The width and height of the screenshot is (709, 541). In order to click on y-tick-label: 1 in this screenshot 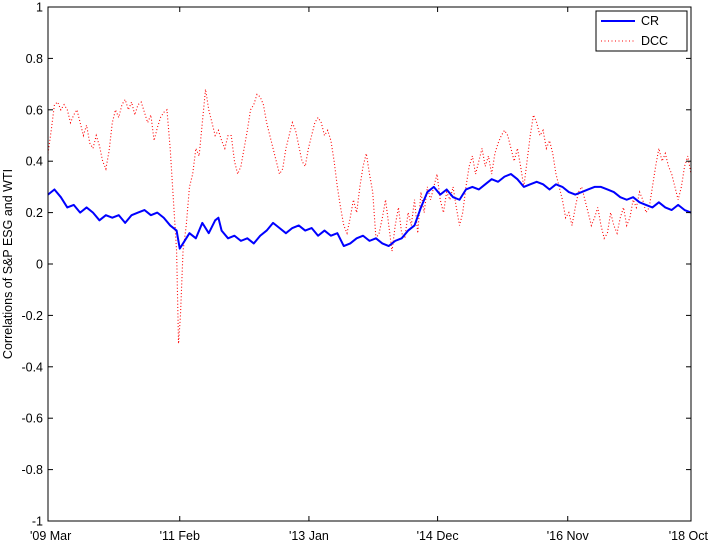, I will do `click(39, 8)`.